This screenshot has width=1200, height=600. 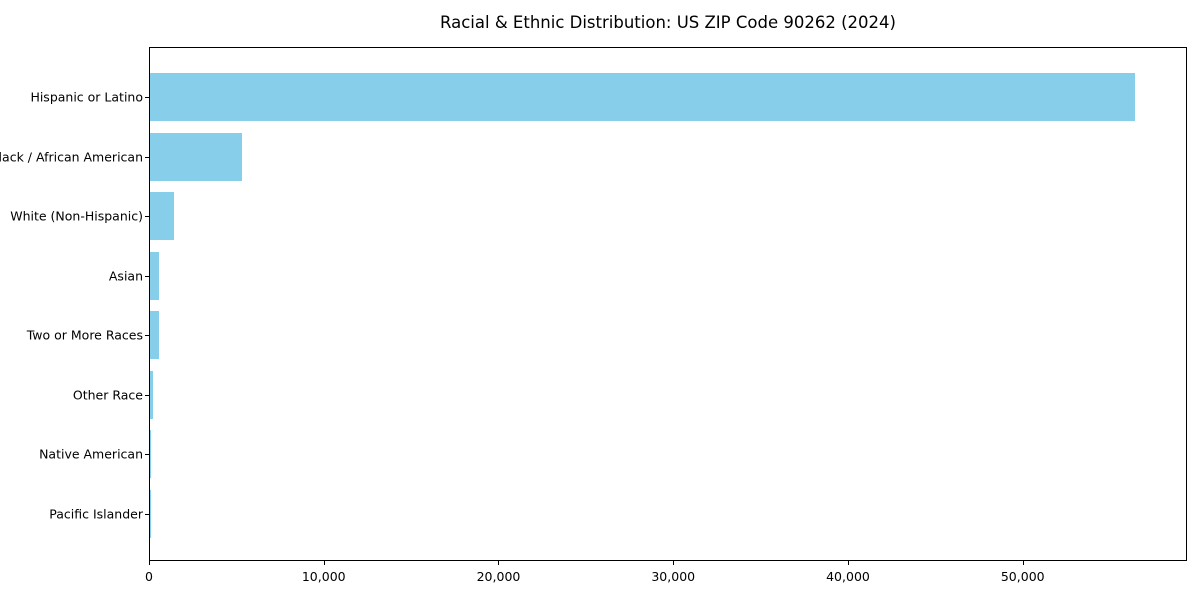 What do you see at coordinates (107, 394) in the screenshot?
I see `y-tick-label: Other Race` at bounding box center [107, 394].